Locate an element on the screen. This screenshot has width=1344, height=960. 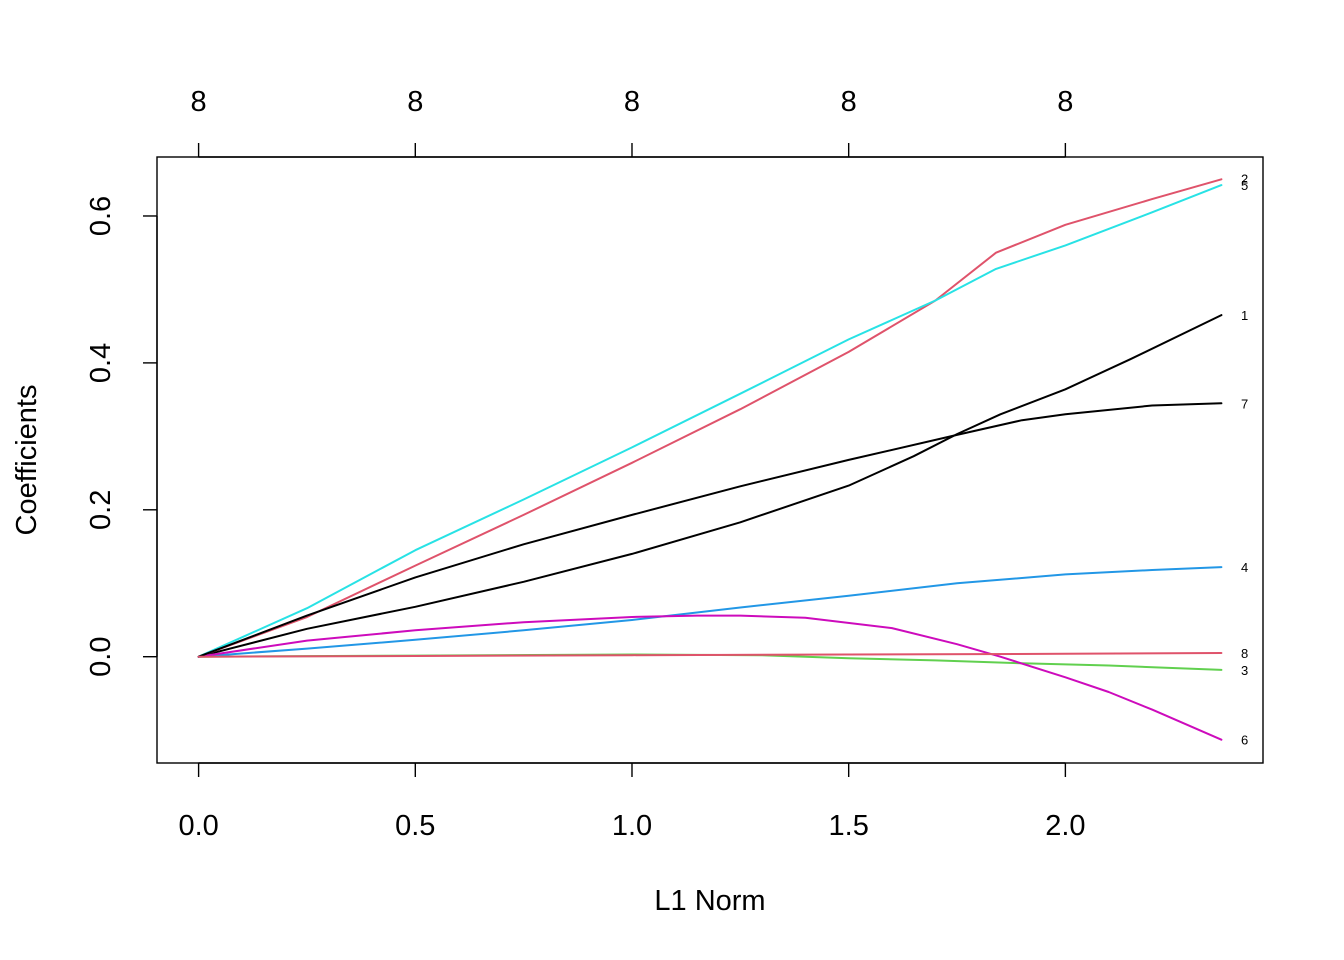
series-end-label-5: 5 is located at coordinates (1244, 185).